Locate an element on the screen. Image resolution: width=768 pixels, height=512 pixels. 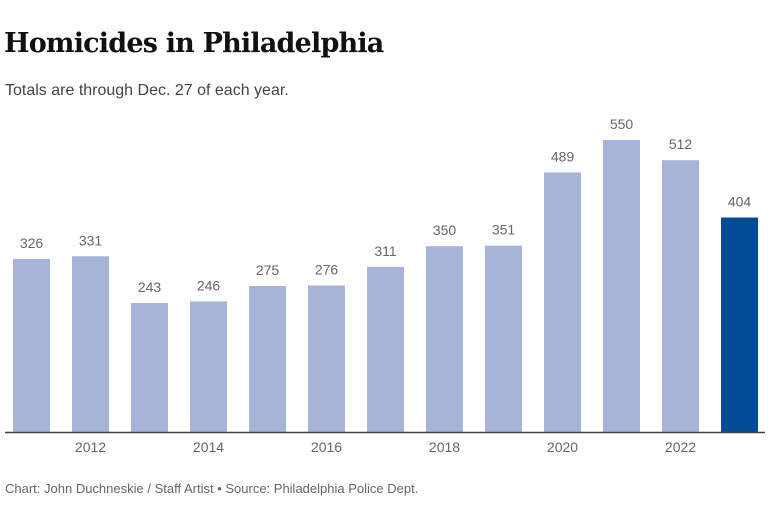
x-tick-2020: 2020 is located at coordinates (562, 447).